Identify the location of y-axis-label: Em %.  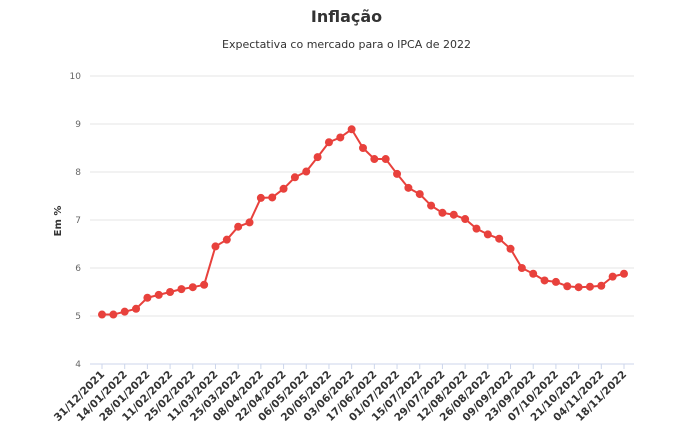
(58, 221).